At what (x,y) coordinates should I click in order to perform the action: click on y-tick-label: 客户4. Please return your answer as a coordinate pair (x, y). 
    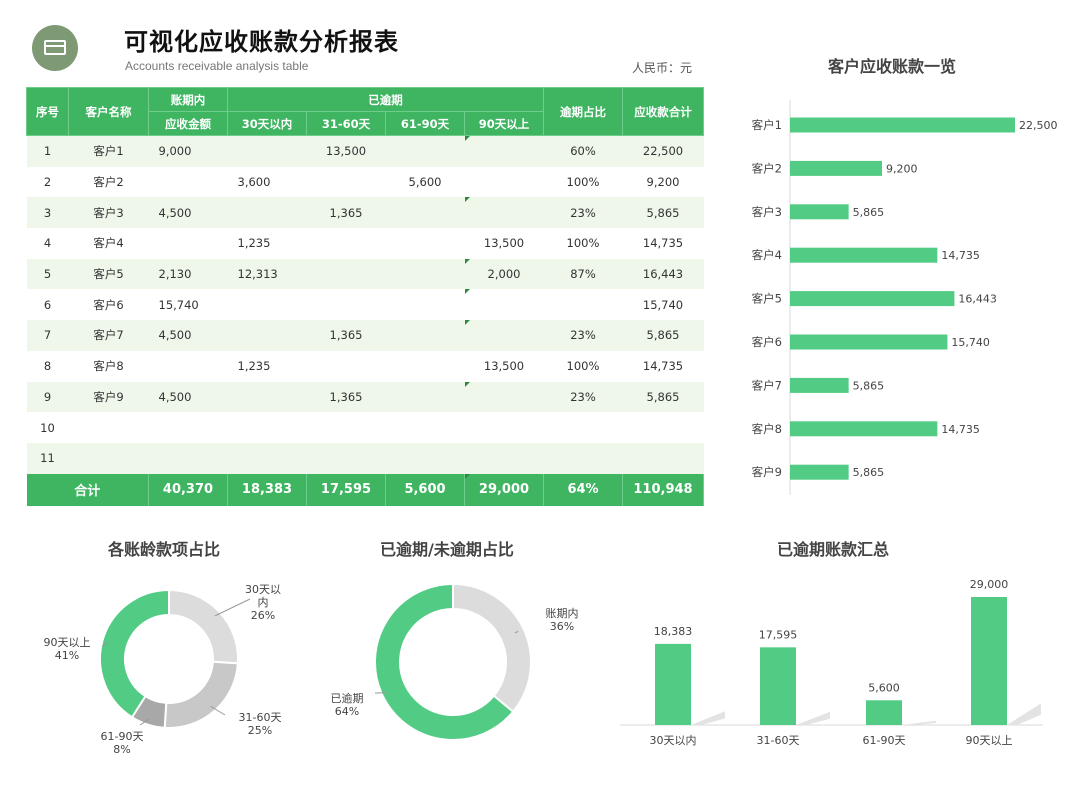
    Looking at the image, I should click on (767, 255).